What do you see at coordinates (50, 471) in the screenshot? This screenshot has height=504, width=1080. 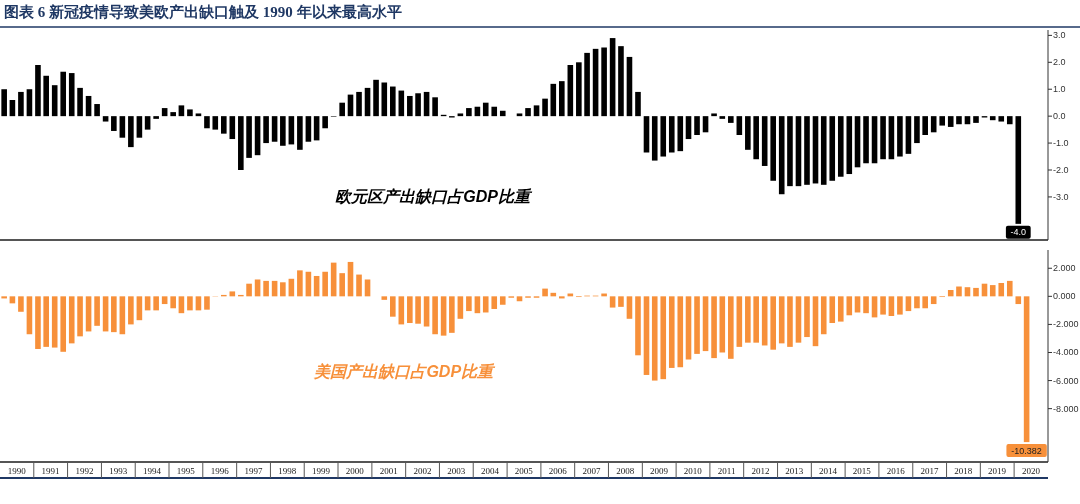 I see `x-tick-label: 1991` at bounding box center [50, 471].